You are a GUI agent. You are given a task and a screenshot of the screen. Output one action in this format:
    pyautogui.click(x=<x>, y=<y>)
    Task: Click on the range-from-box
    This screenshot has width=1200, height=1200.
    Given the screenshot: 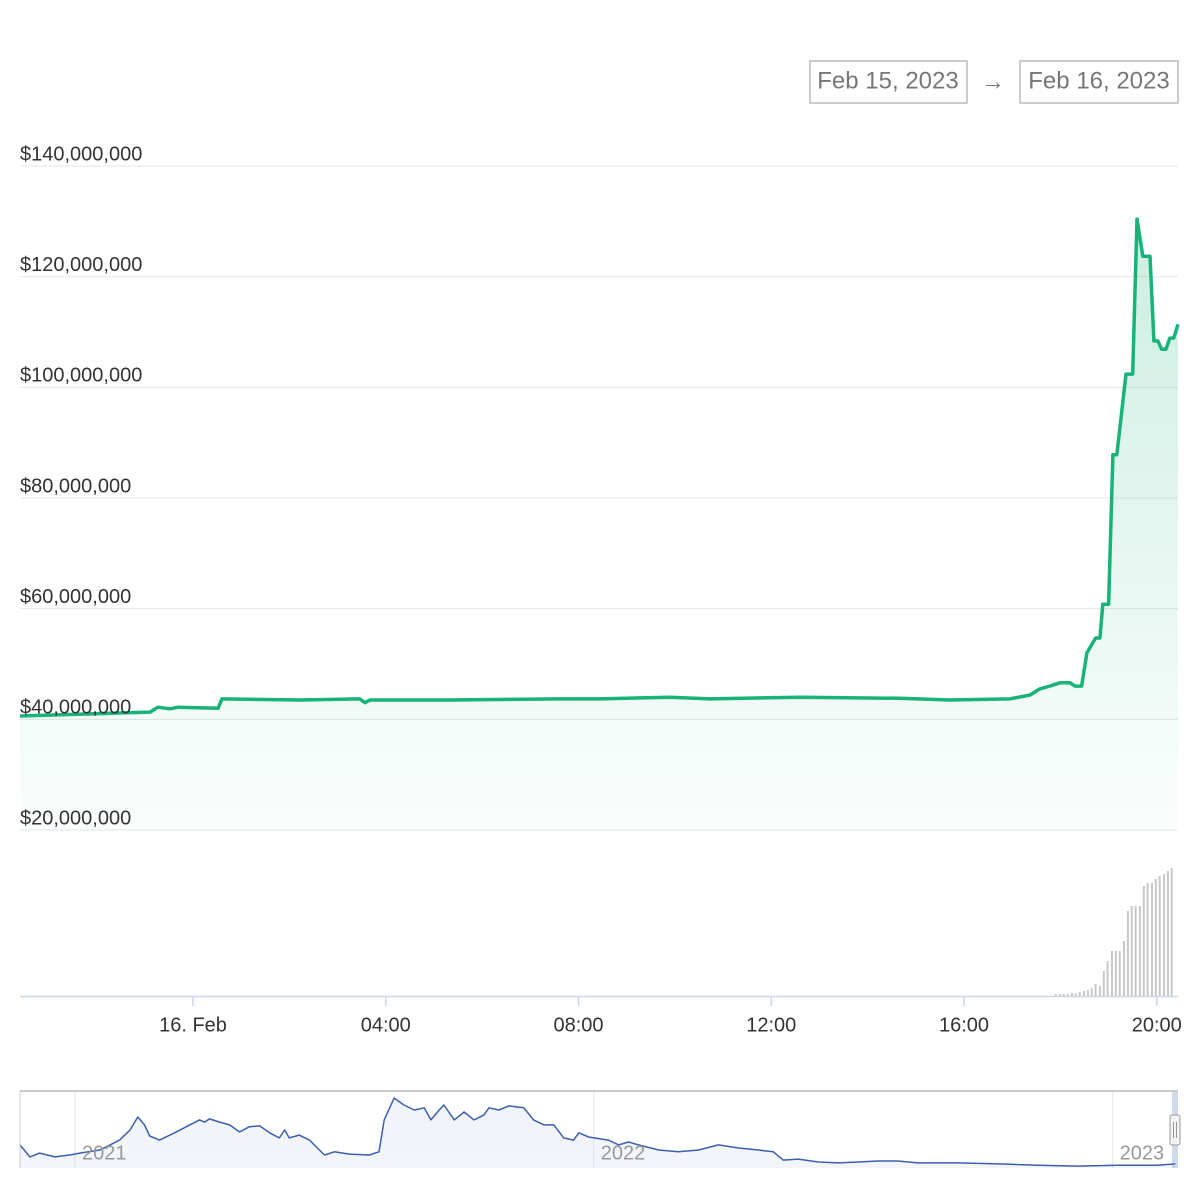 What is the action you would take?
    pyautogui.click(x=888, y=82)
    